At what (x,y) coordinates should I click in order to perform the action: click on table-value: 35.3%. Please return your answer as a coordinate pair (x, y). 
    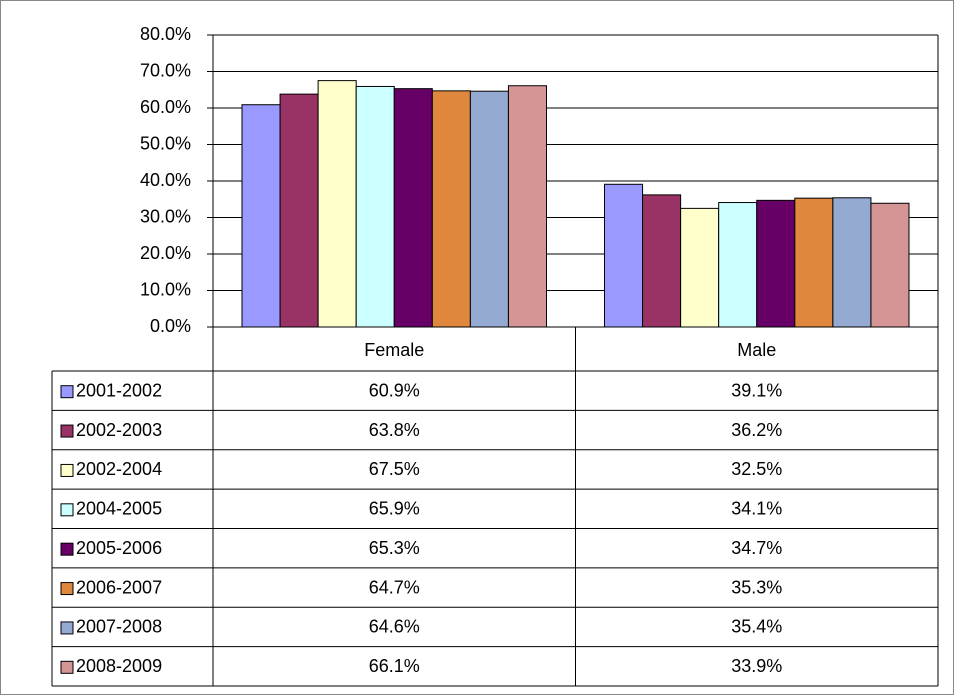
    Looking at the image, I should click on (756, 587).